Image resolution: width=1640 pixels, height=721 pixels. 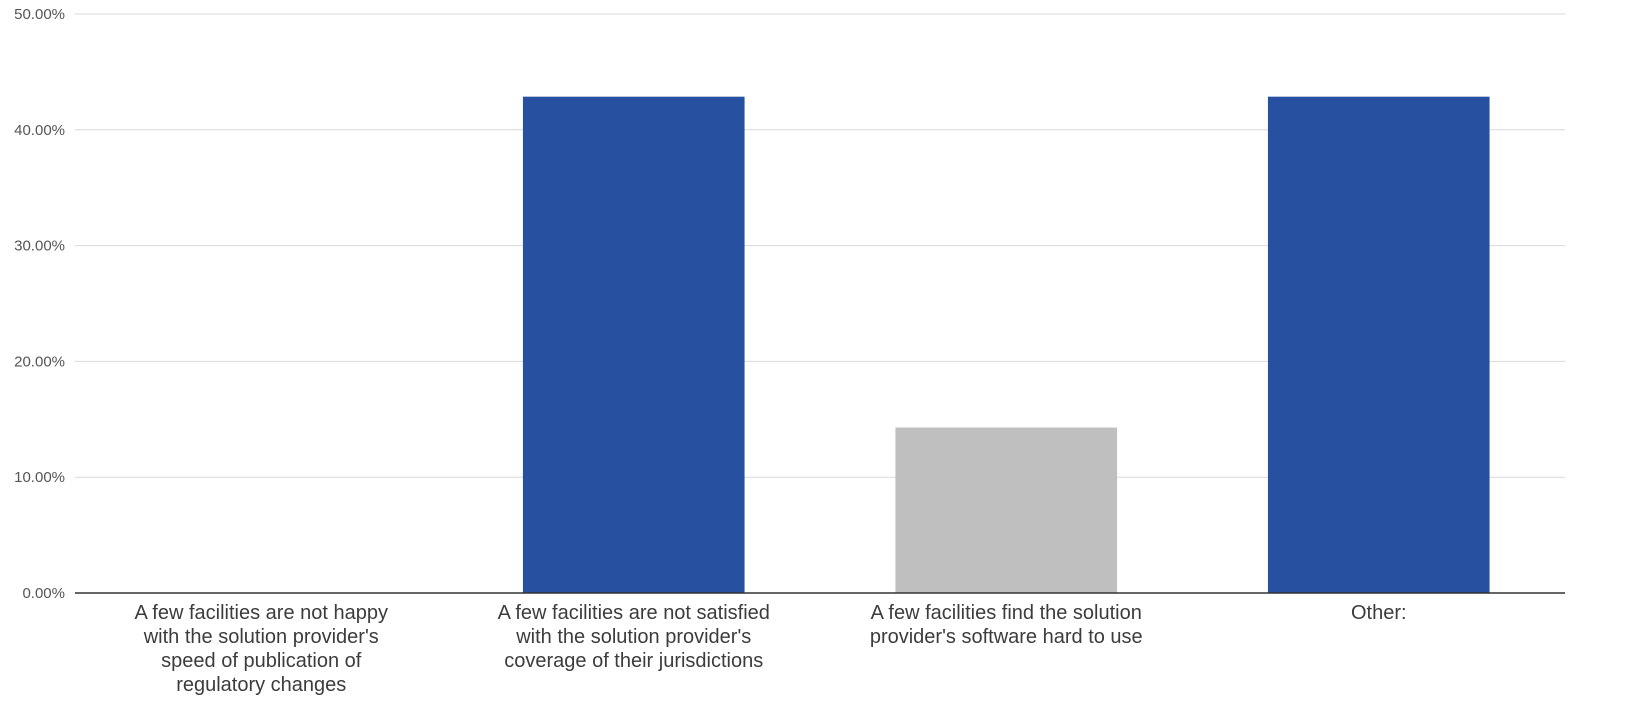 I want to click on y-tick-label: 40.00%, so click(x=39, y=130).